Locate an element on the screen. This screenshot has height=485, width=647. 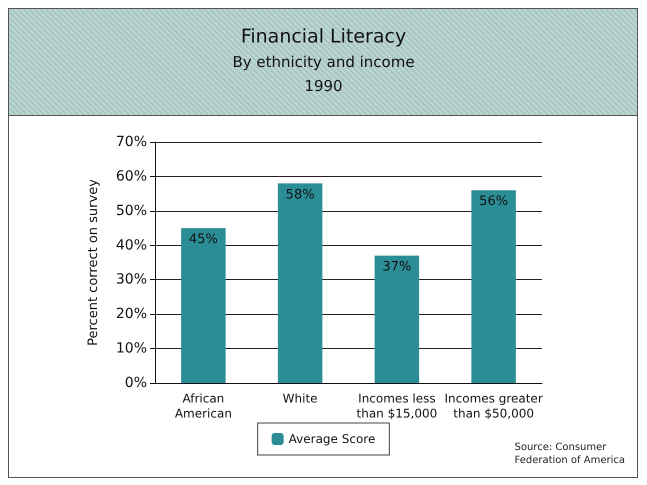
chart-subtitle: By ethnicity and income 1990 is located at coordinates (323, 74).